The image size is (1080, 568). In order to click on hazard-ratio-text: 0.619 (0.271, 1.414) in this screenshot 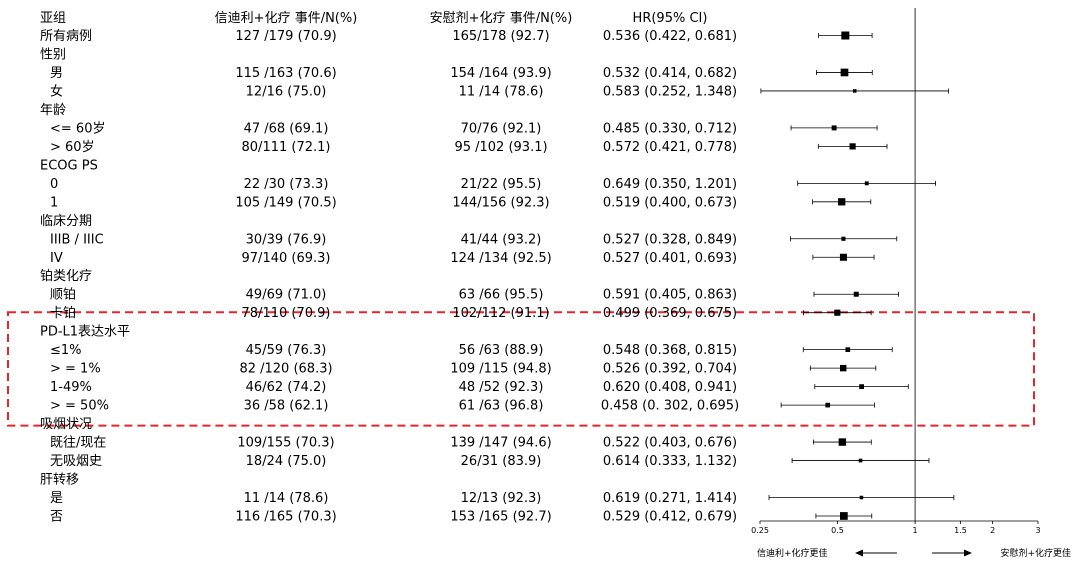, I will do `click(670, 498)`.